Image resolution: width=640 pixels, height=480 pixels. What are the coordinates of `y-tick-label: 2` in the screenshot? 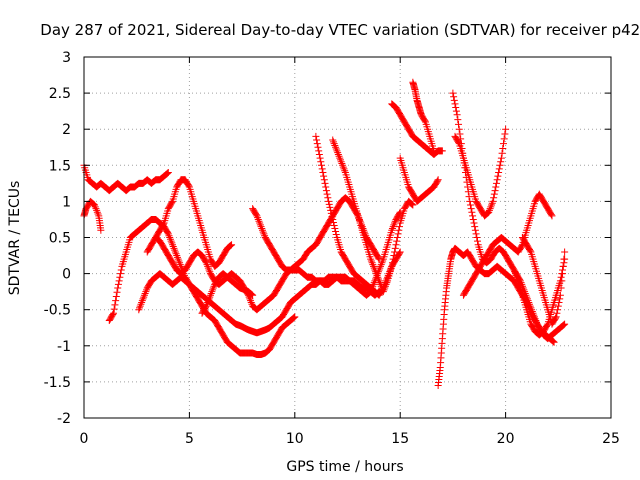 It's located at (66, 130).